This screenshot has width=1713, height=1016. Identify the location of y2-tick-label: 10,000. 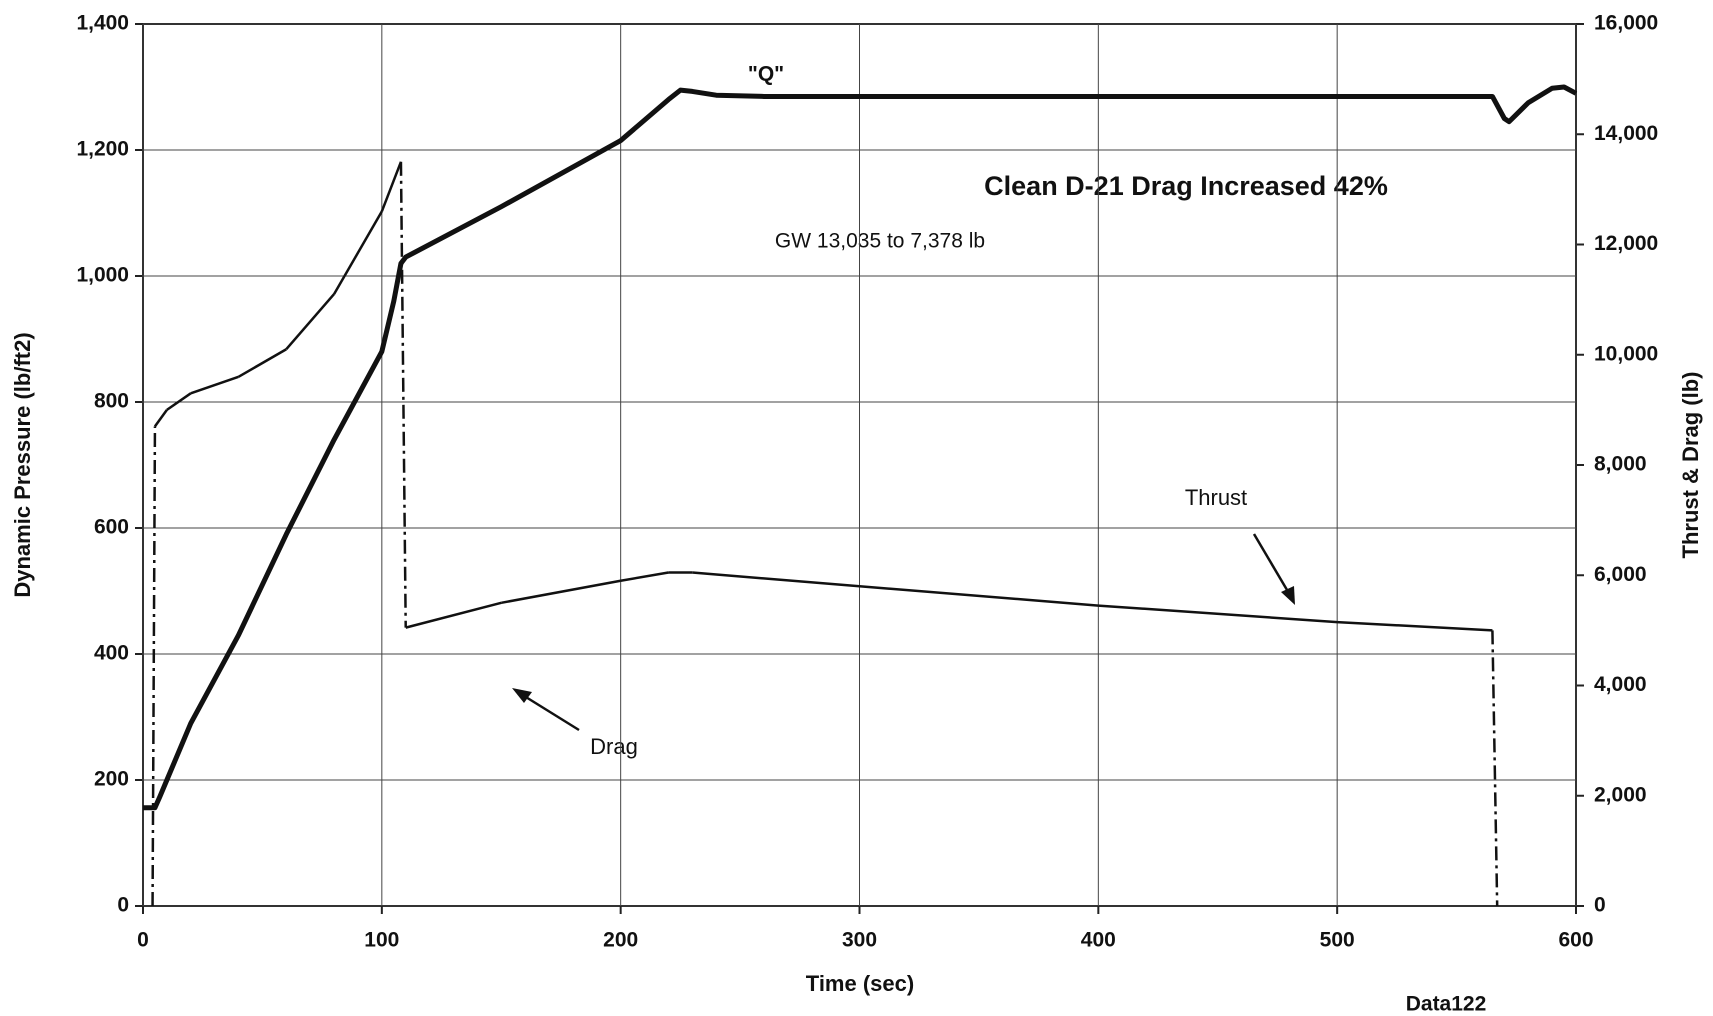
(1626, 353).